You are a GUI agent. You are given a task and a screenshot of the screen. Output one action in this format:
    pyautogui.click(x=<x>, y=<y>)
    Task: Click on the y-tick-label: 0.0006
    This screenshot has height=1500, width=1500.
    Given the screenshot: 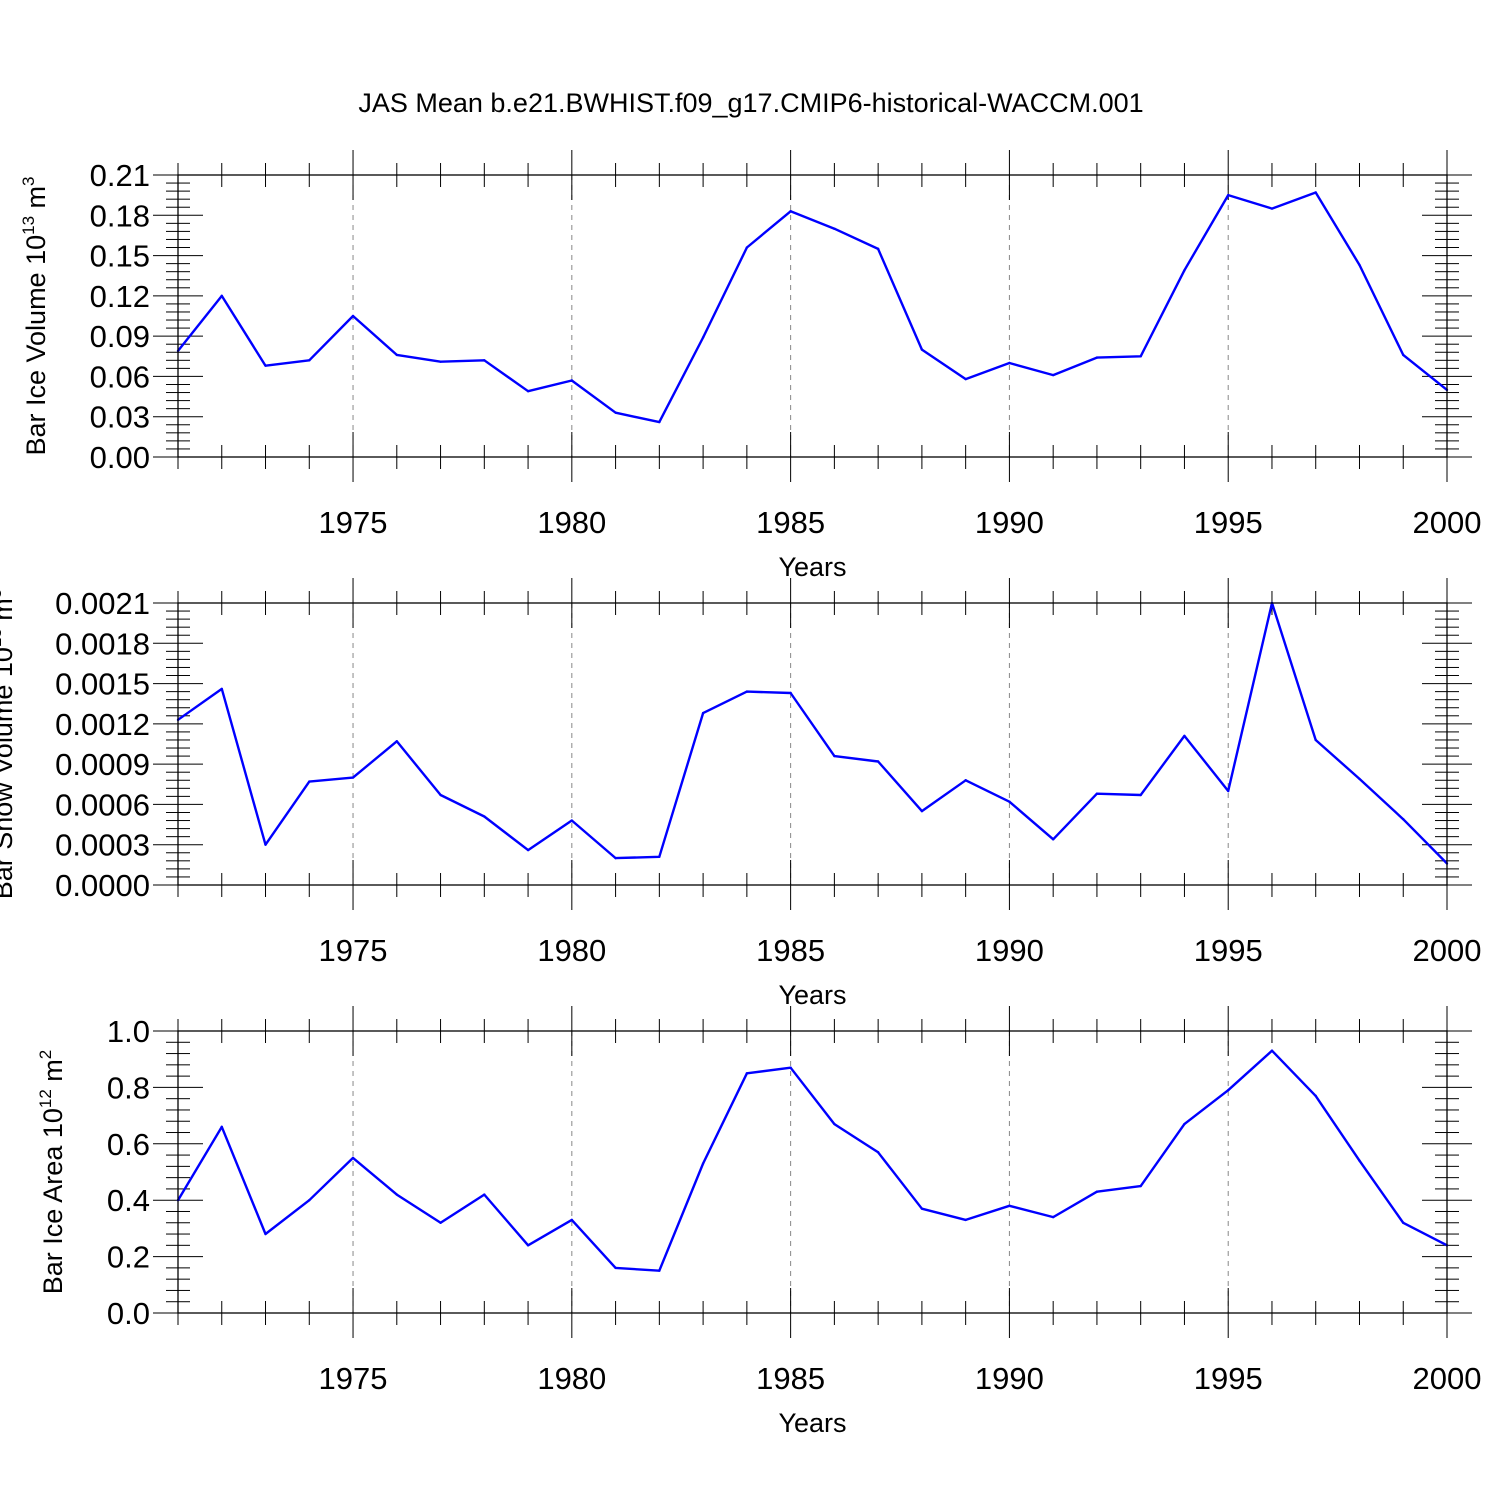 What is the action you would take?
    pyautogui.click(x=102, y=804)
    